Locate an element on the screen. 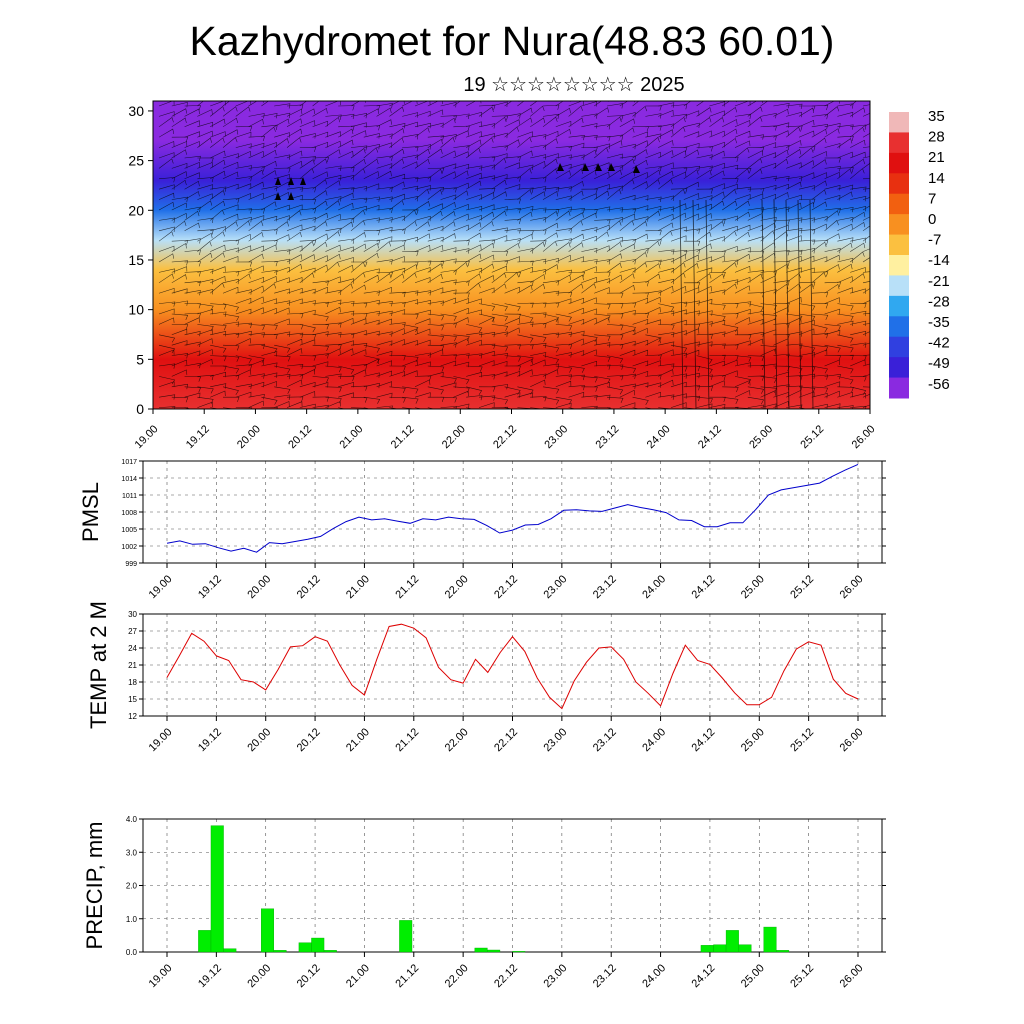  colorbar-label: 7 is located at coordinates (932, 198).